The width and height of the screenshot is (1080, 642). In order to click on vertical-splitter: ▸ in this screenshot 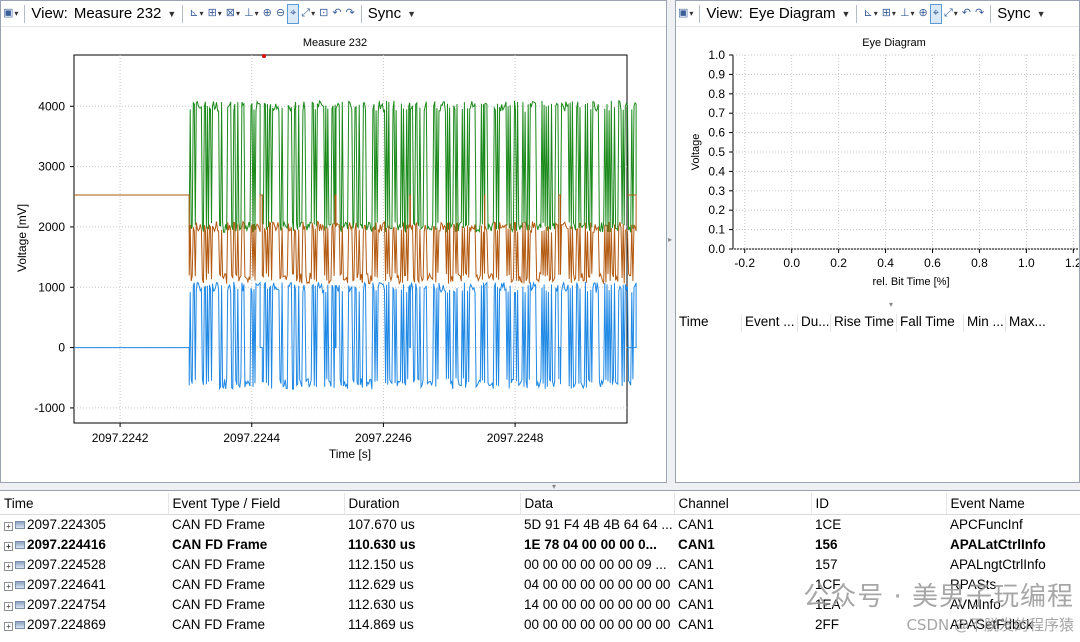, I will do `click(671, 241)`.